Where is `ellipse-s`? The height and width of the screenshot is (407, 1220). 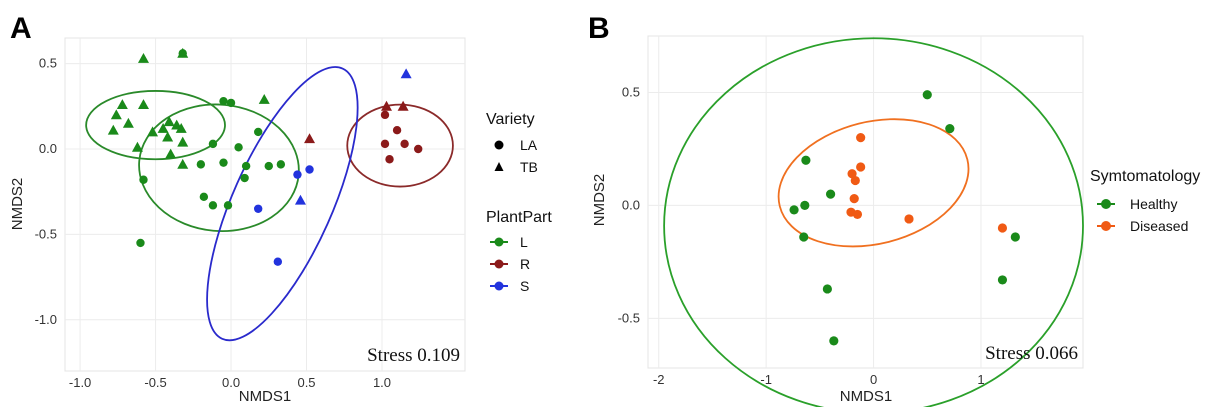 ellipse-s is located at coordinates (282, 204).